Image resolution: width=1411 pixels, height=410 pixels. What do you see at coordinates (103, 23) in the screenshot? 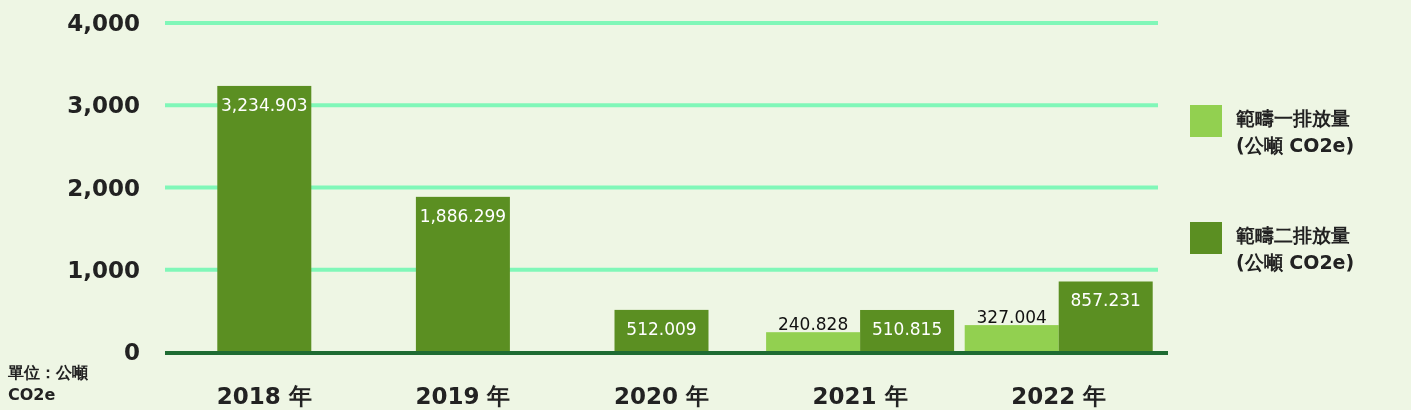
I see `y-tick-label: 4,000` at bounding box center [103, 23].